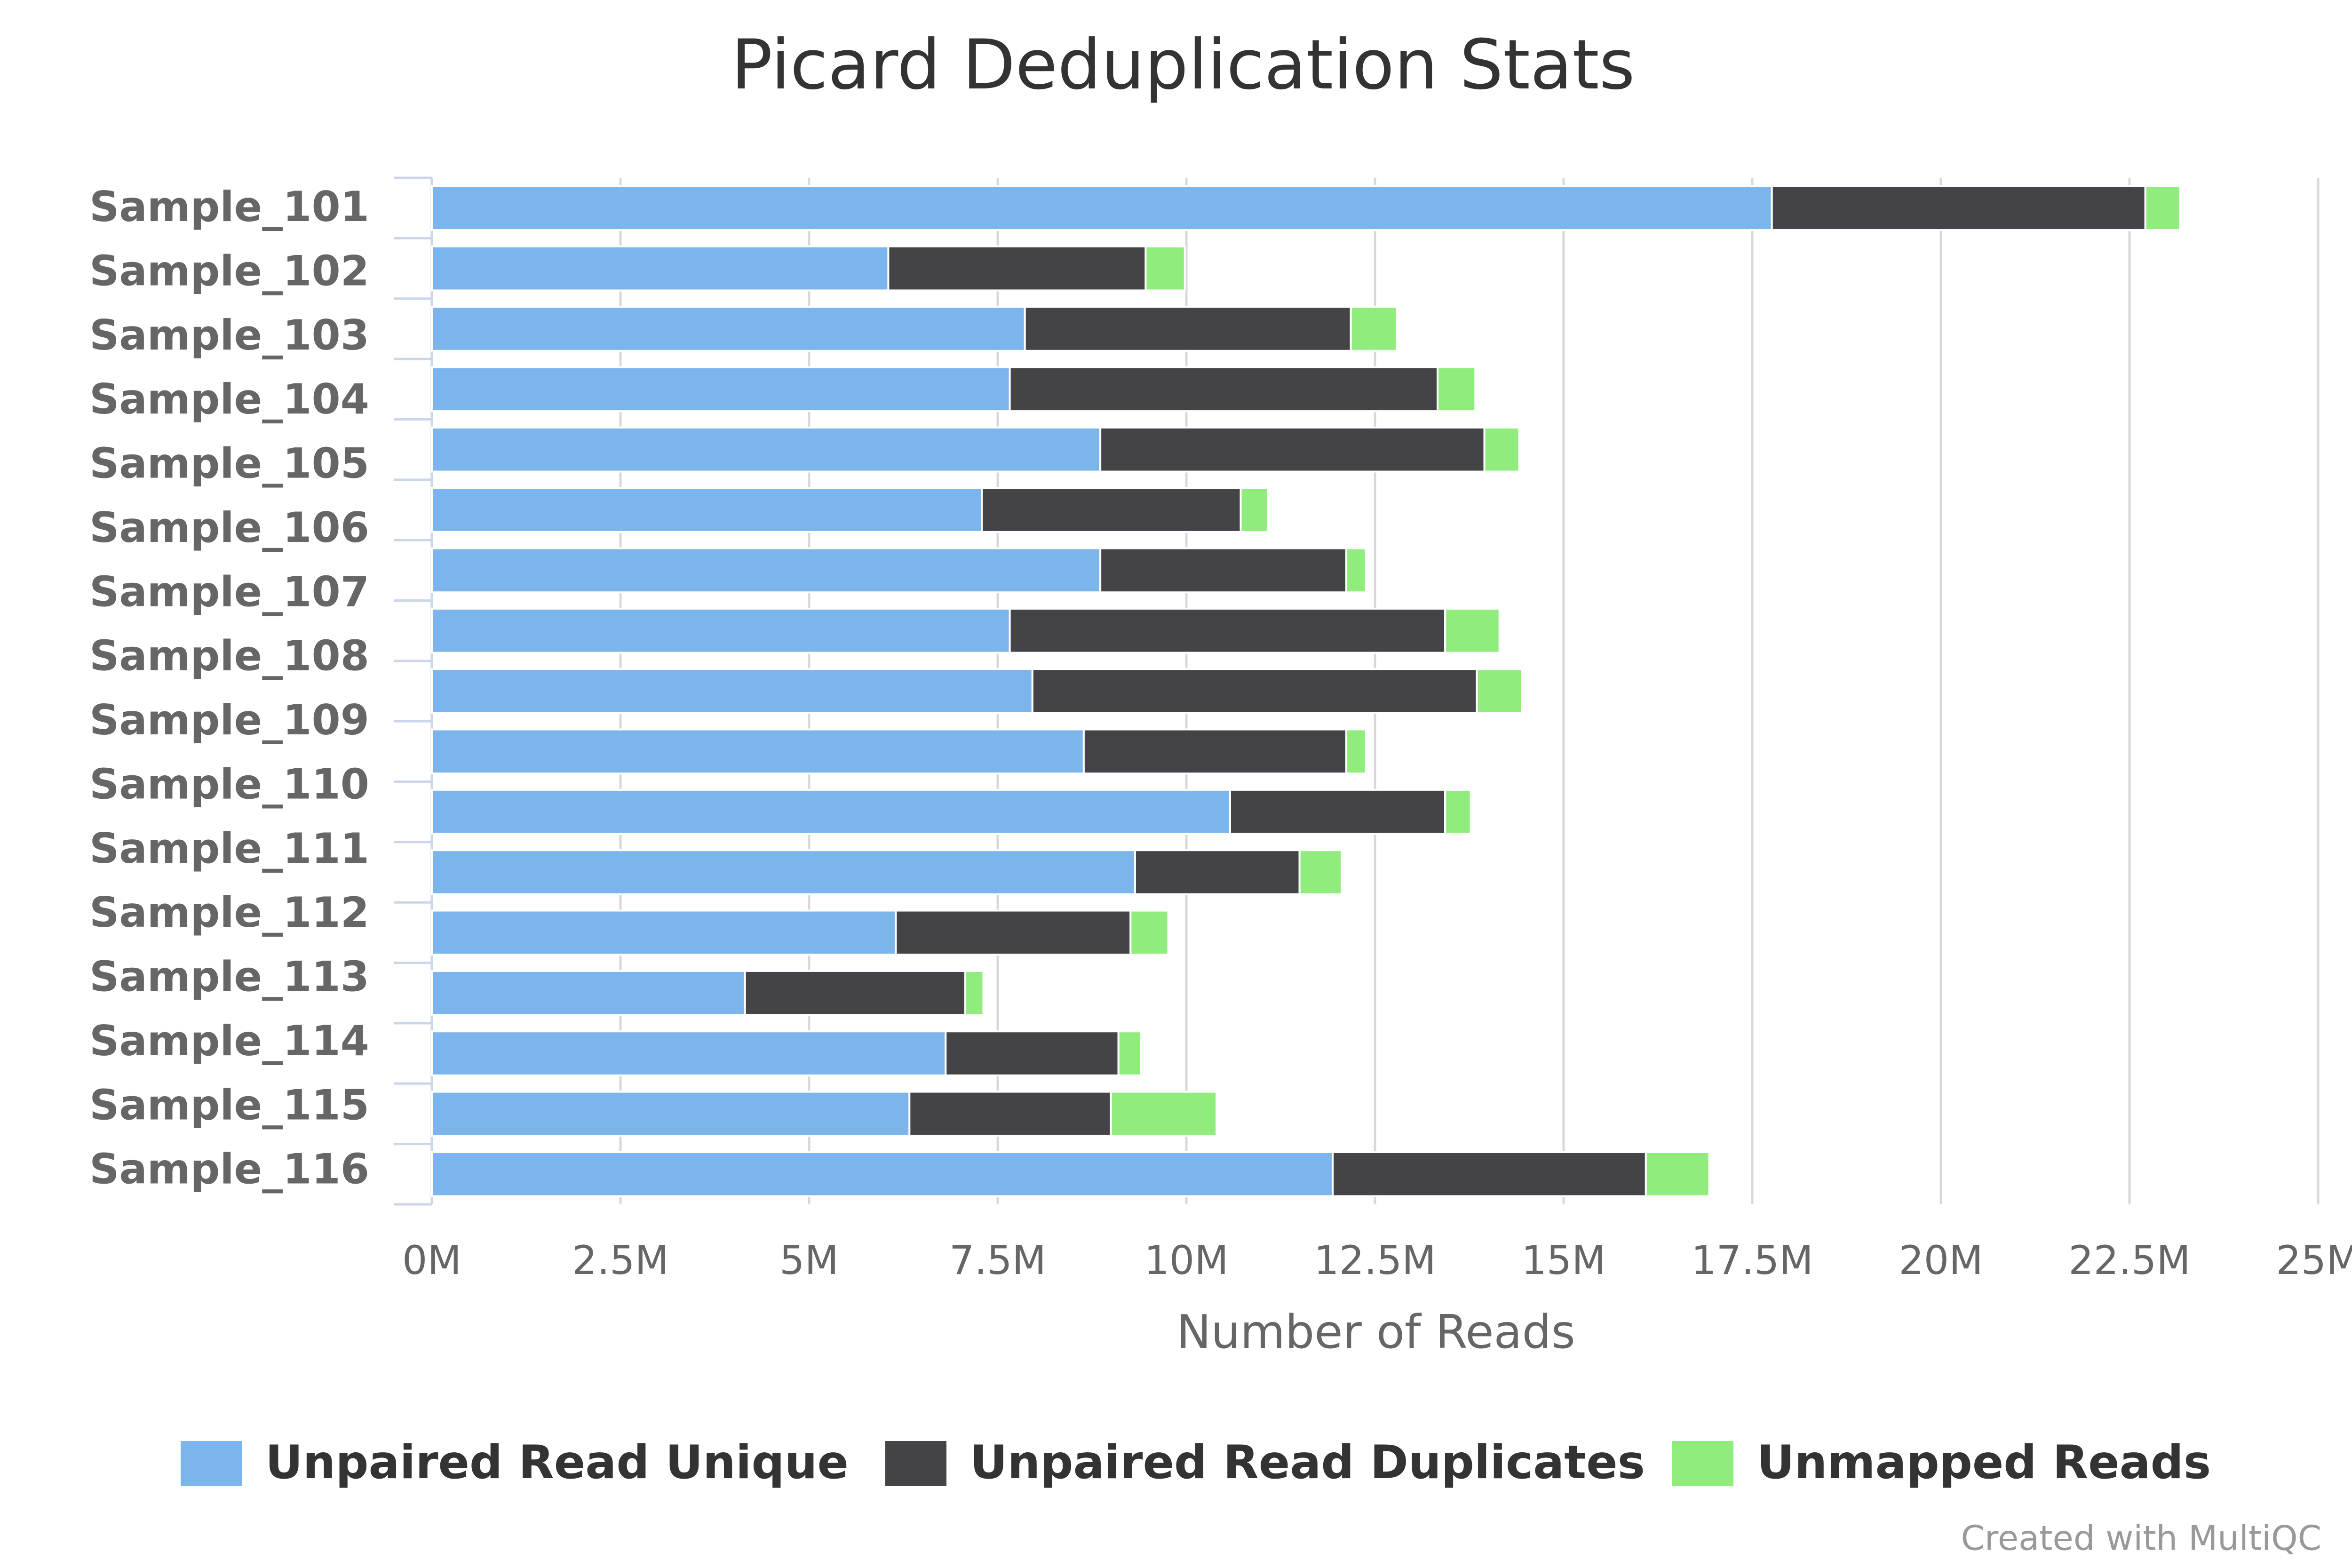 The width and height of the screenshot is (2352, 1568). I want to click on legend-label: Unmapped Reads, so click(1984, 1462).